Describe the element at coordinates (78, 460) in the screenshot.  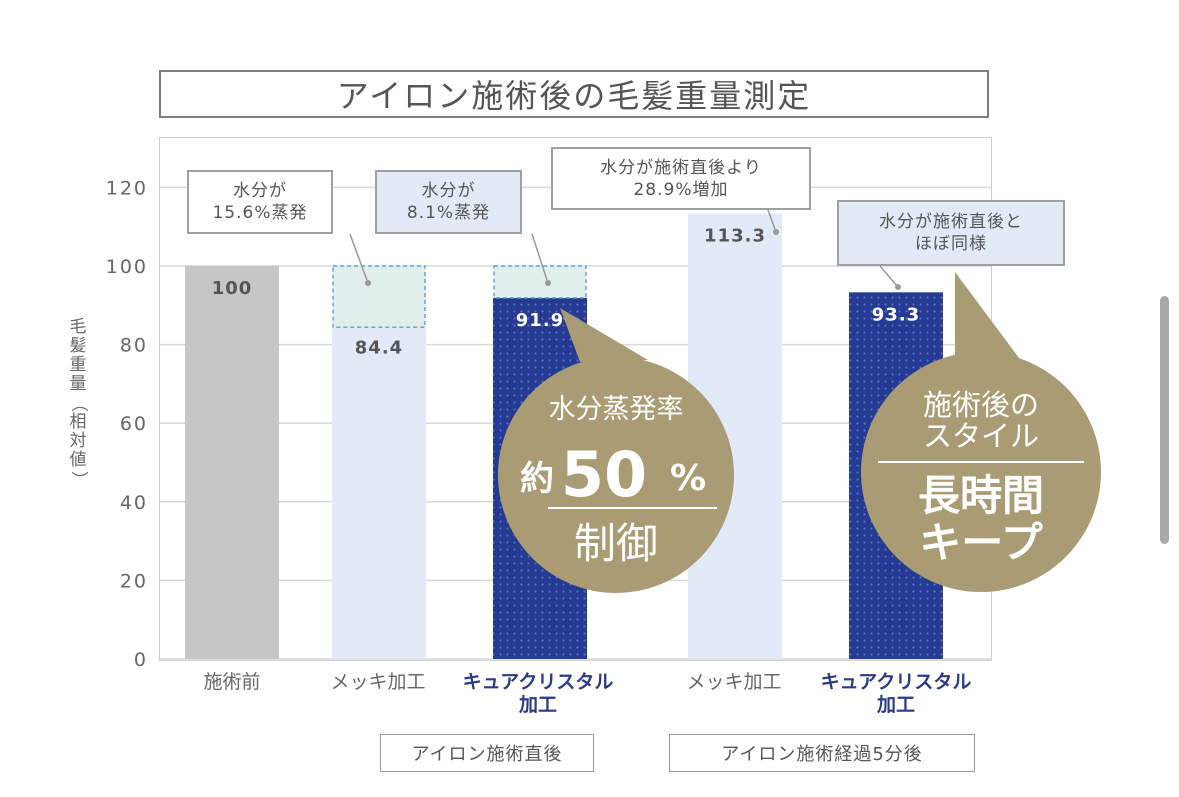
I see `y-axis-label-char: 値` at that location.